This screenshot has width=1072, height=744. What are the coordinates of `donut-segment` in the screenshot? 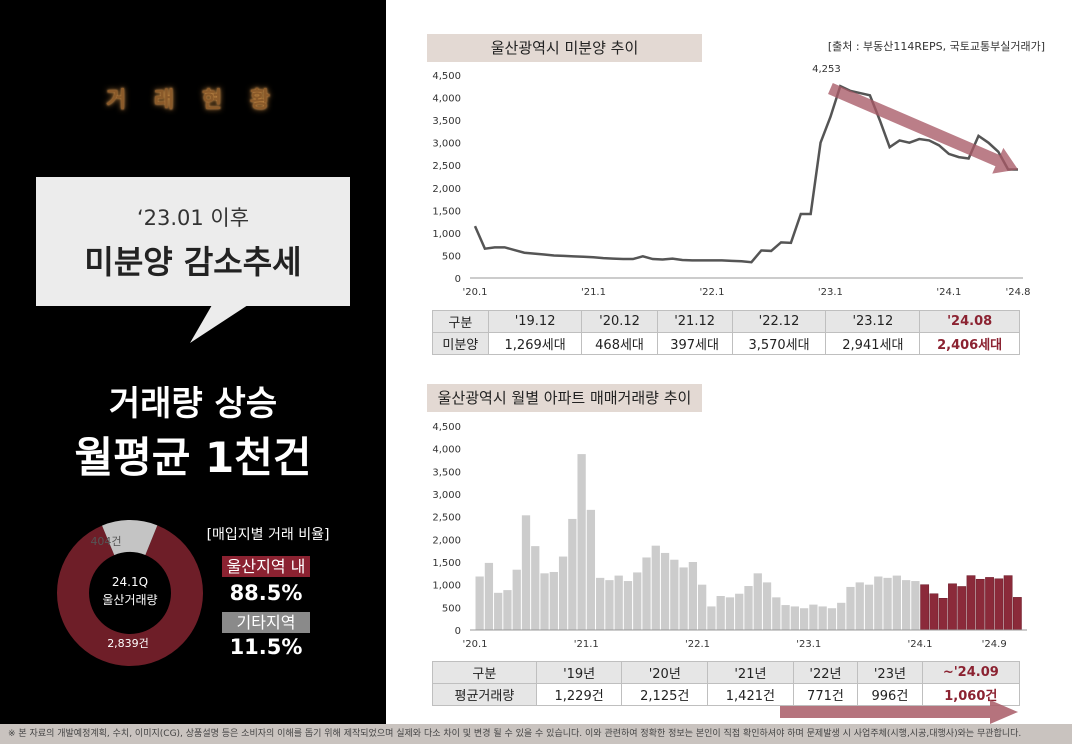 It's located at (130, 593).